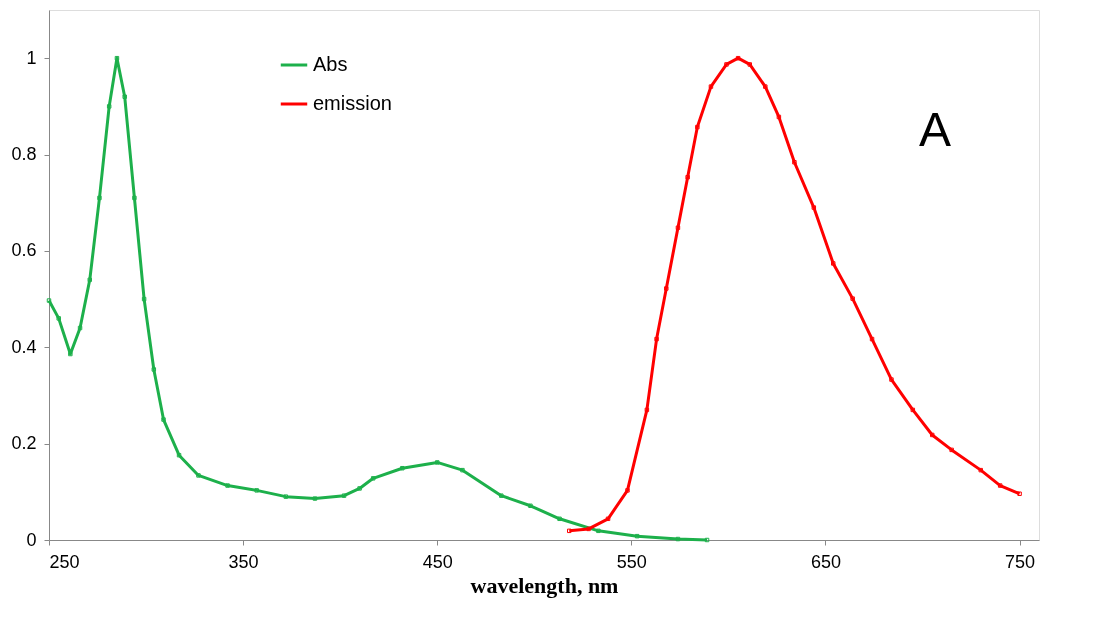  I want to click on x-tick-label: 250, so click(64, 561).